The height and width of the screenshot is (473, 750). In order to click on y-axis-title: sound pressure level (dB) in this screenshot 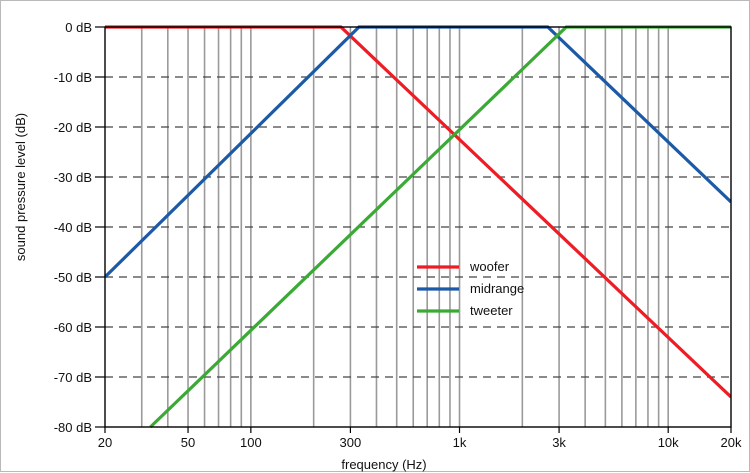, I will do `click(20, 187)`.